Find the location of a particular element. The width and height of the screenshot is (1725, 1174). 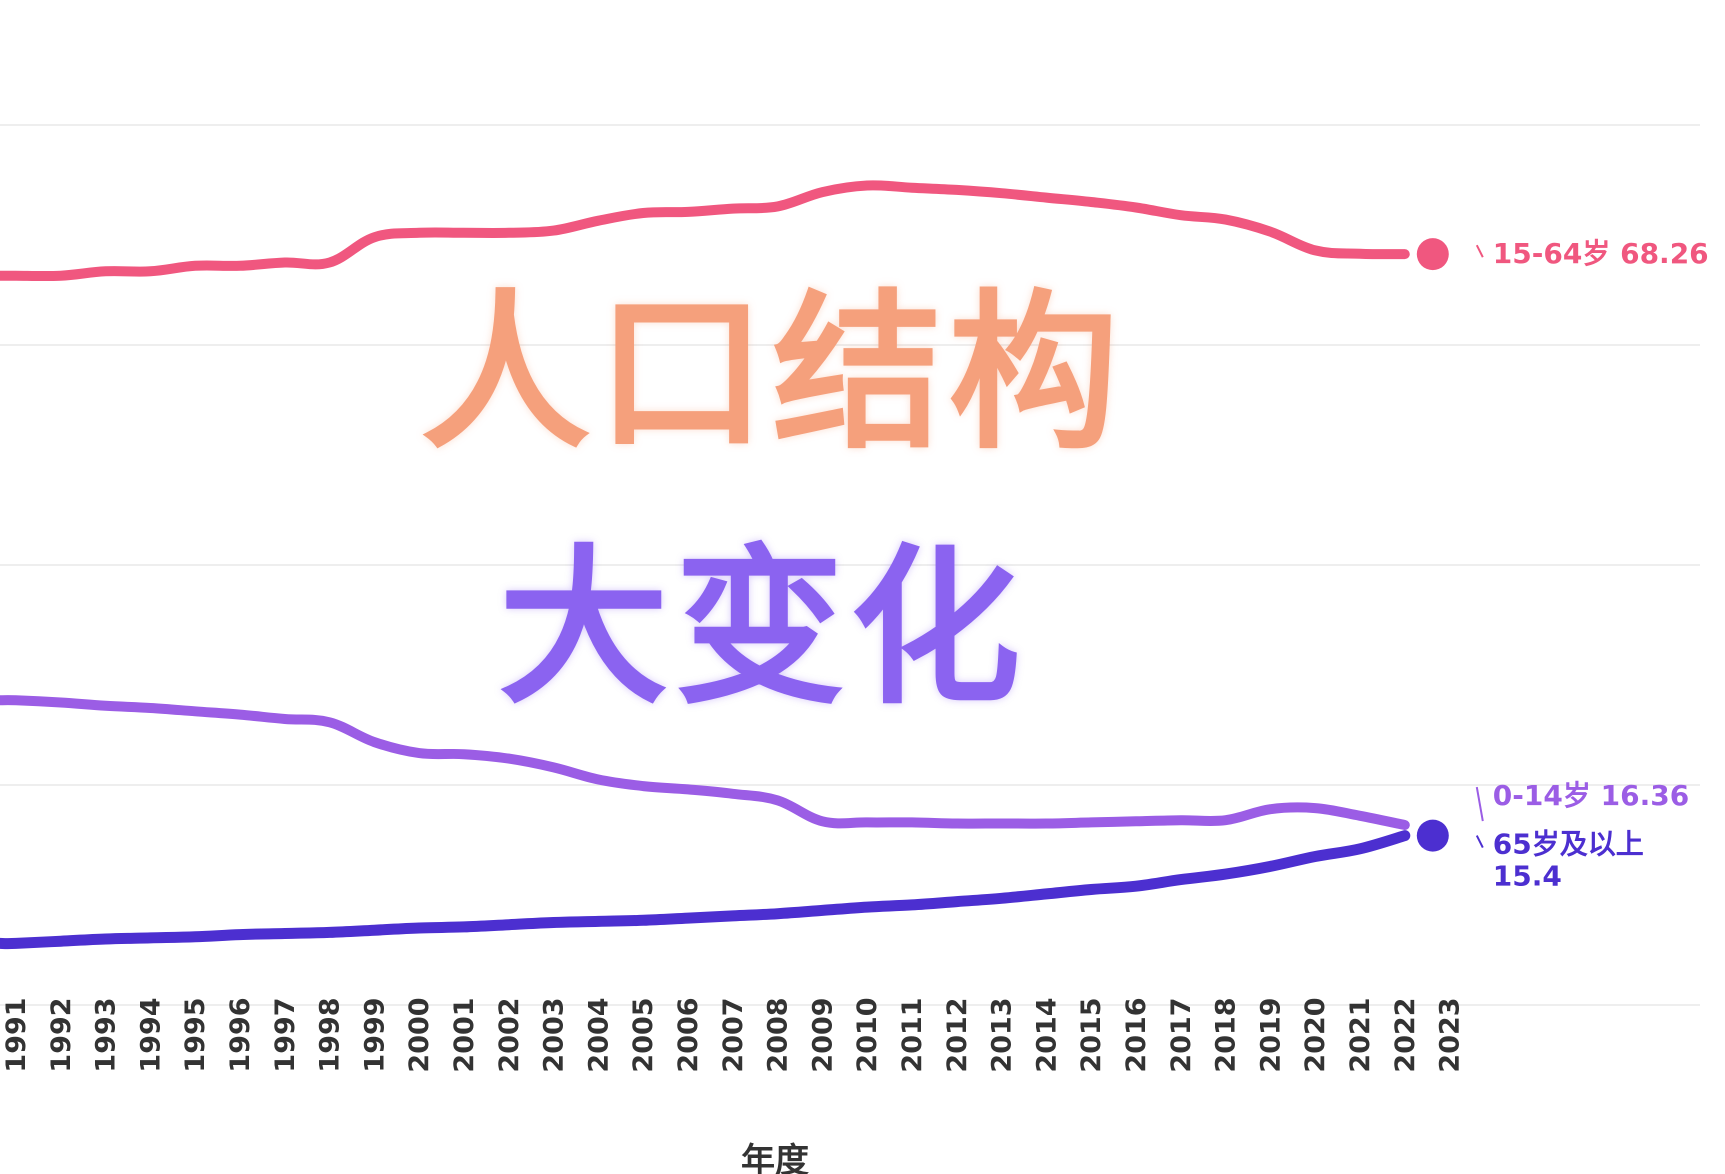

x-tick-label: 2021 is located at coordinates (1360, 1034).